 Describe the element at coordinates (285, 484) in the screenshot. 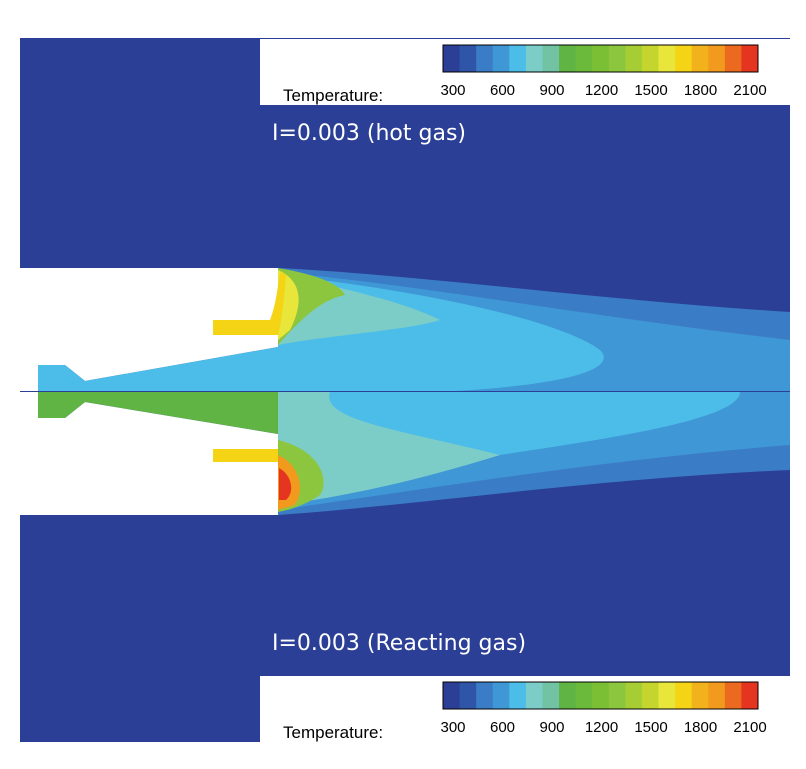

I see `flame` at that location.